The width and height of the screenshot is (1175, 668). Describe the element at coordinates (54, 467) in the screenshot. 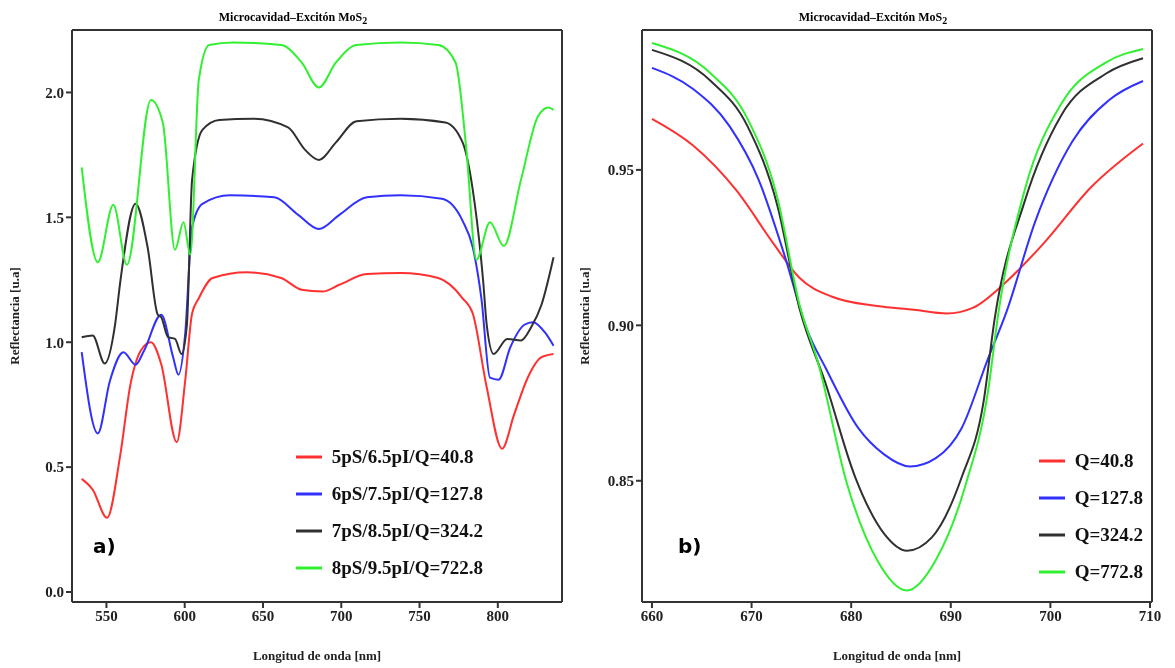

I see `y-tick-label: 0.5` at that location.